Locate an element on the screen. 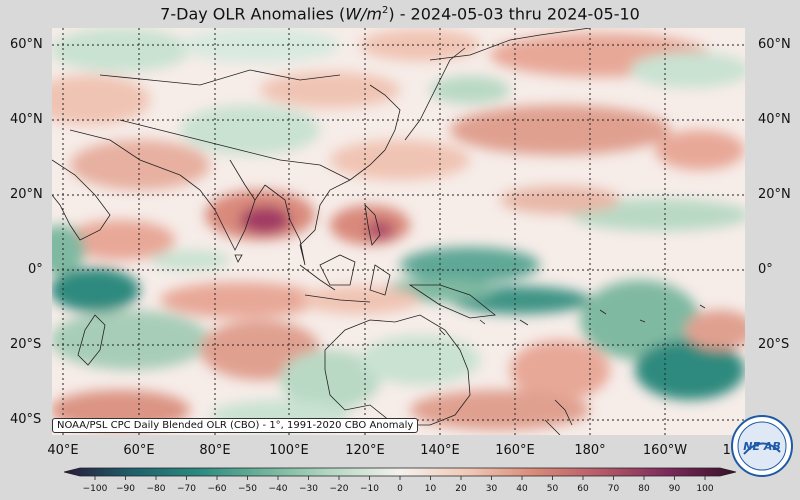 The height and width of the screenshot is (500, 800). colorbar-tick-label: 70 is located at coordinates (613, 489).